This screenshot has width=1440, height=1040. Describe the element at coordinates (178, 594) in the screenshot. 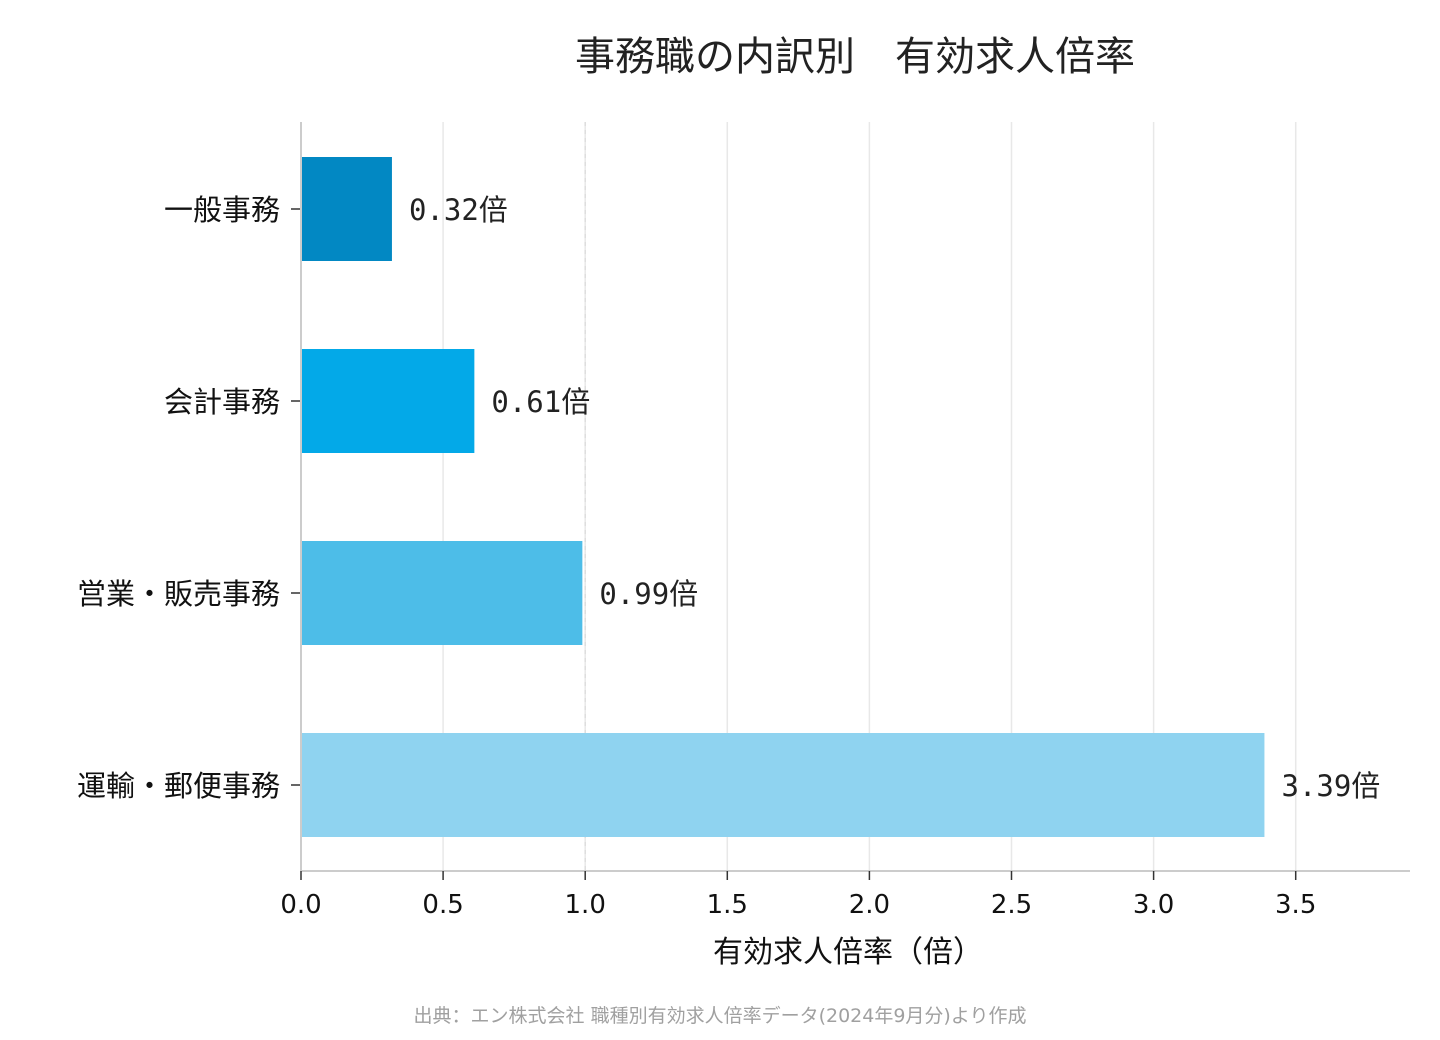

I see `category-label: 営業・販売事務` at that location.